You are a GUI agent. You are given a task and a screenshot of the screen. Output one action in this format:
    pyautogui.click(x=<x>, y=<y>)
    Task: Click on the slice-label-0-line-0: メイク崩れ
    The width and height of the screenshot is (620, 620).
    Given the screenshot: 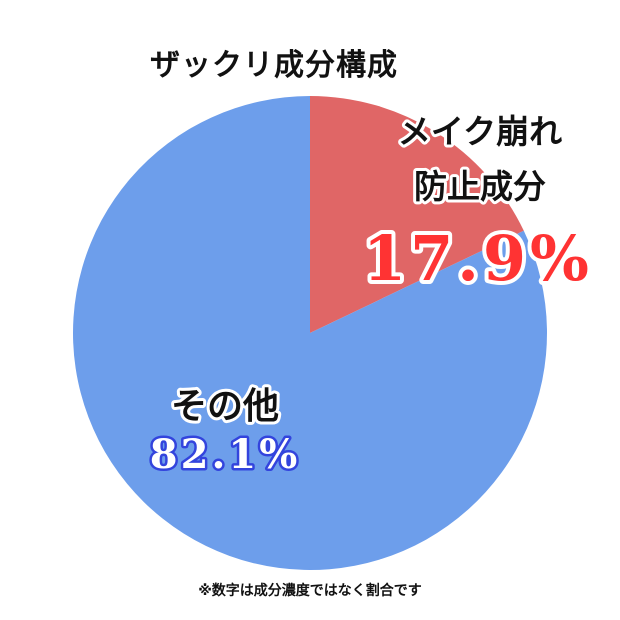 What is the action you would take?
    pyautogui.click(x=480, y=131)
    